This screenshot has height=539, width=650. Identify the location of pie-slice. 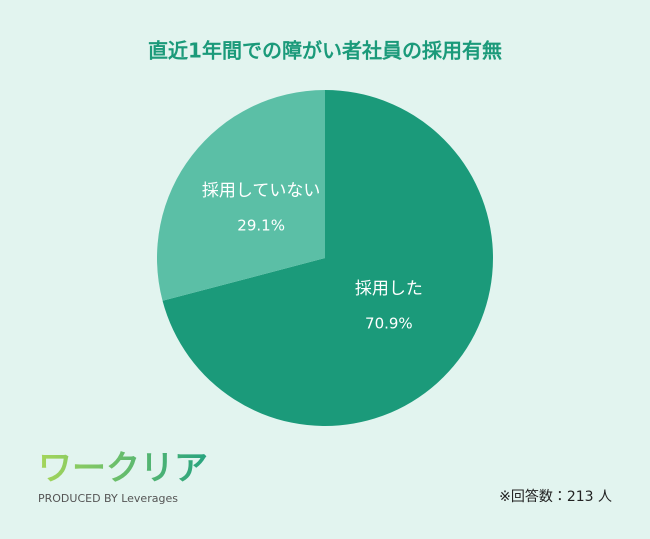
(241, 195).